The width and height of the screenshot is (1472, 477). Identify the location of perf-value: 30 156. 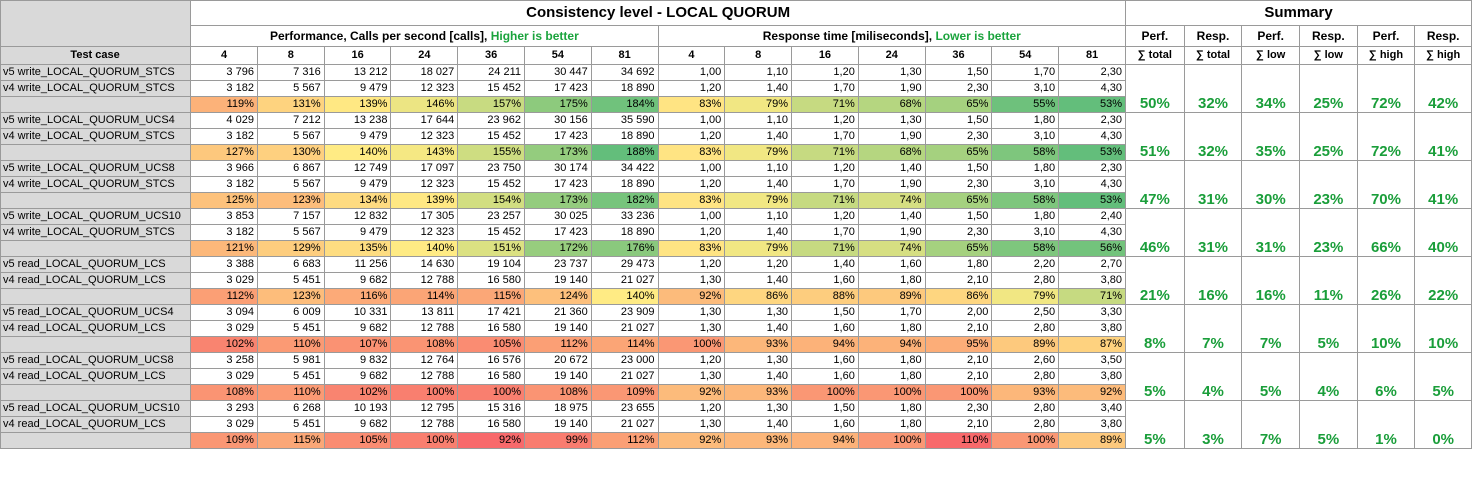
(558, 120).